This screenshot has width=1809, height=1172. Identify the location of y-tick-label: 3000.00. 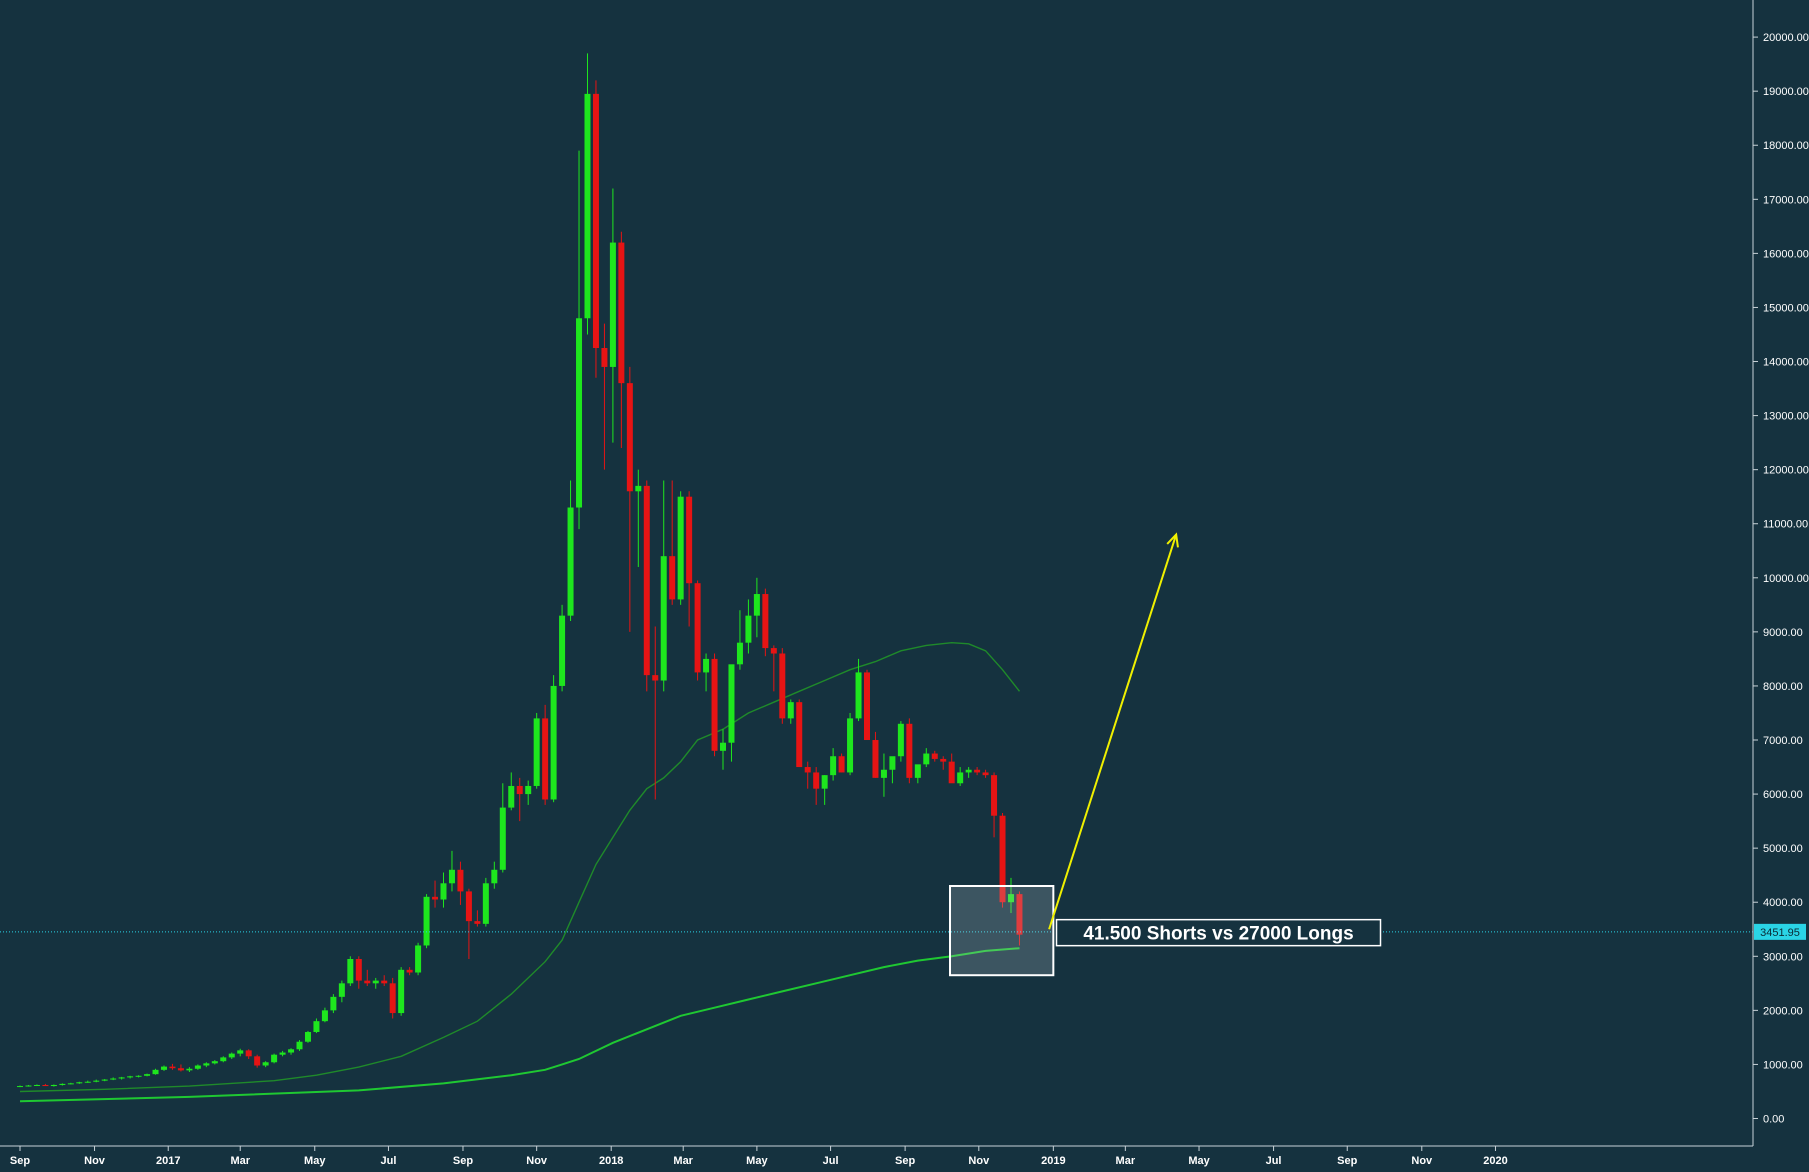
(1783, 957).